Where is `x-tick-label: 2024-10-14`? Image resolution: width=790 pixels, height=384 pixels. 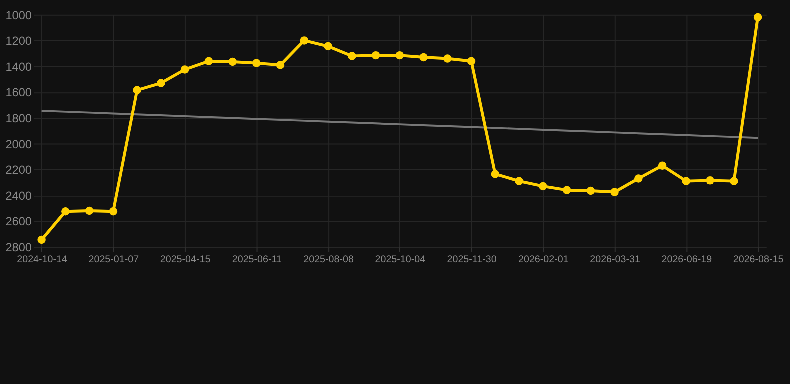 x-tick-label: 2024-10-14 is located at coordinates (42, 260).